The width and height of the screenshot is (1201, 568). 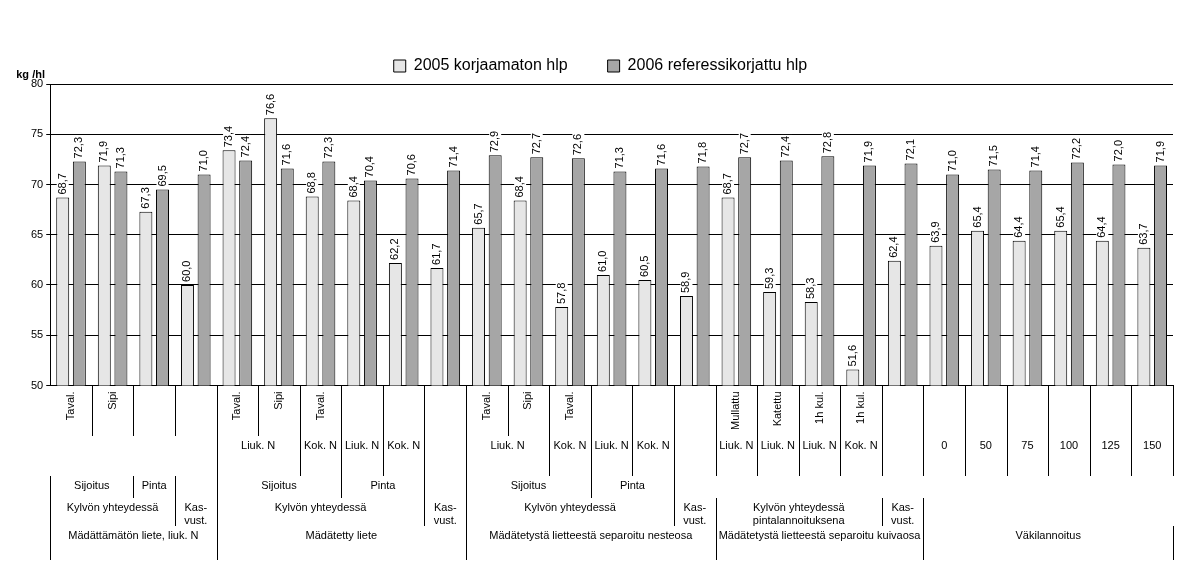 What do you see at coordinates (735, 411) in the screenshot?
I see `x-tick-label: Mullattu` at bounding box center [735, 411].